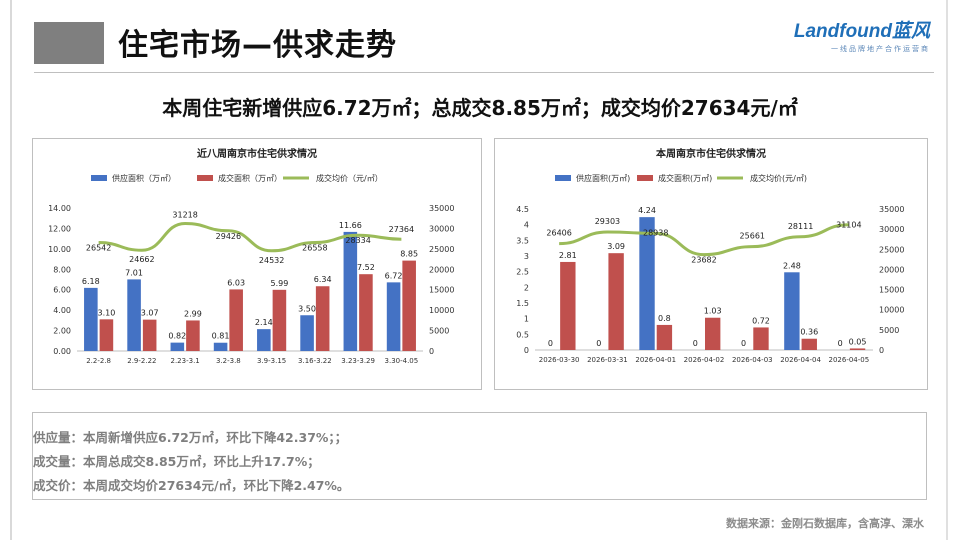 The image size is (960, 540). Describe the element at coordinates (141, 361) in the screenshot. I see `x-tick-label: 2.9-2.22` at that location.